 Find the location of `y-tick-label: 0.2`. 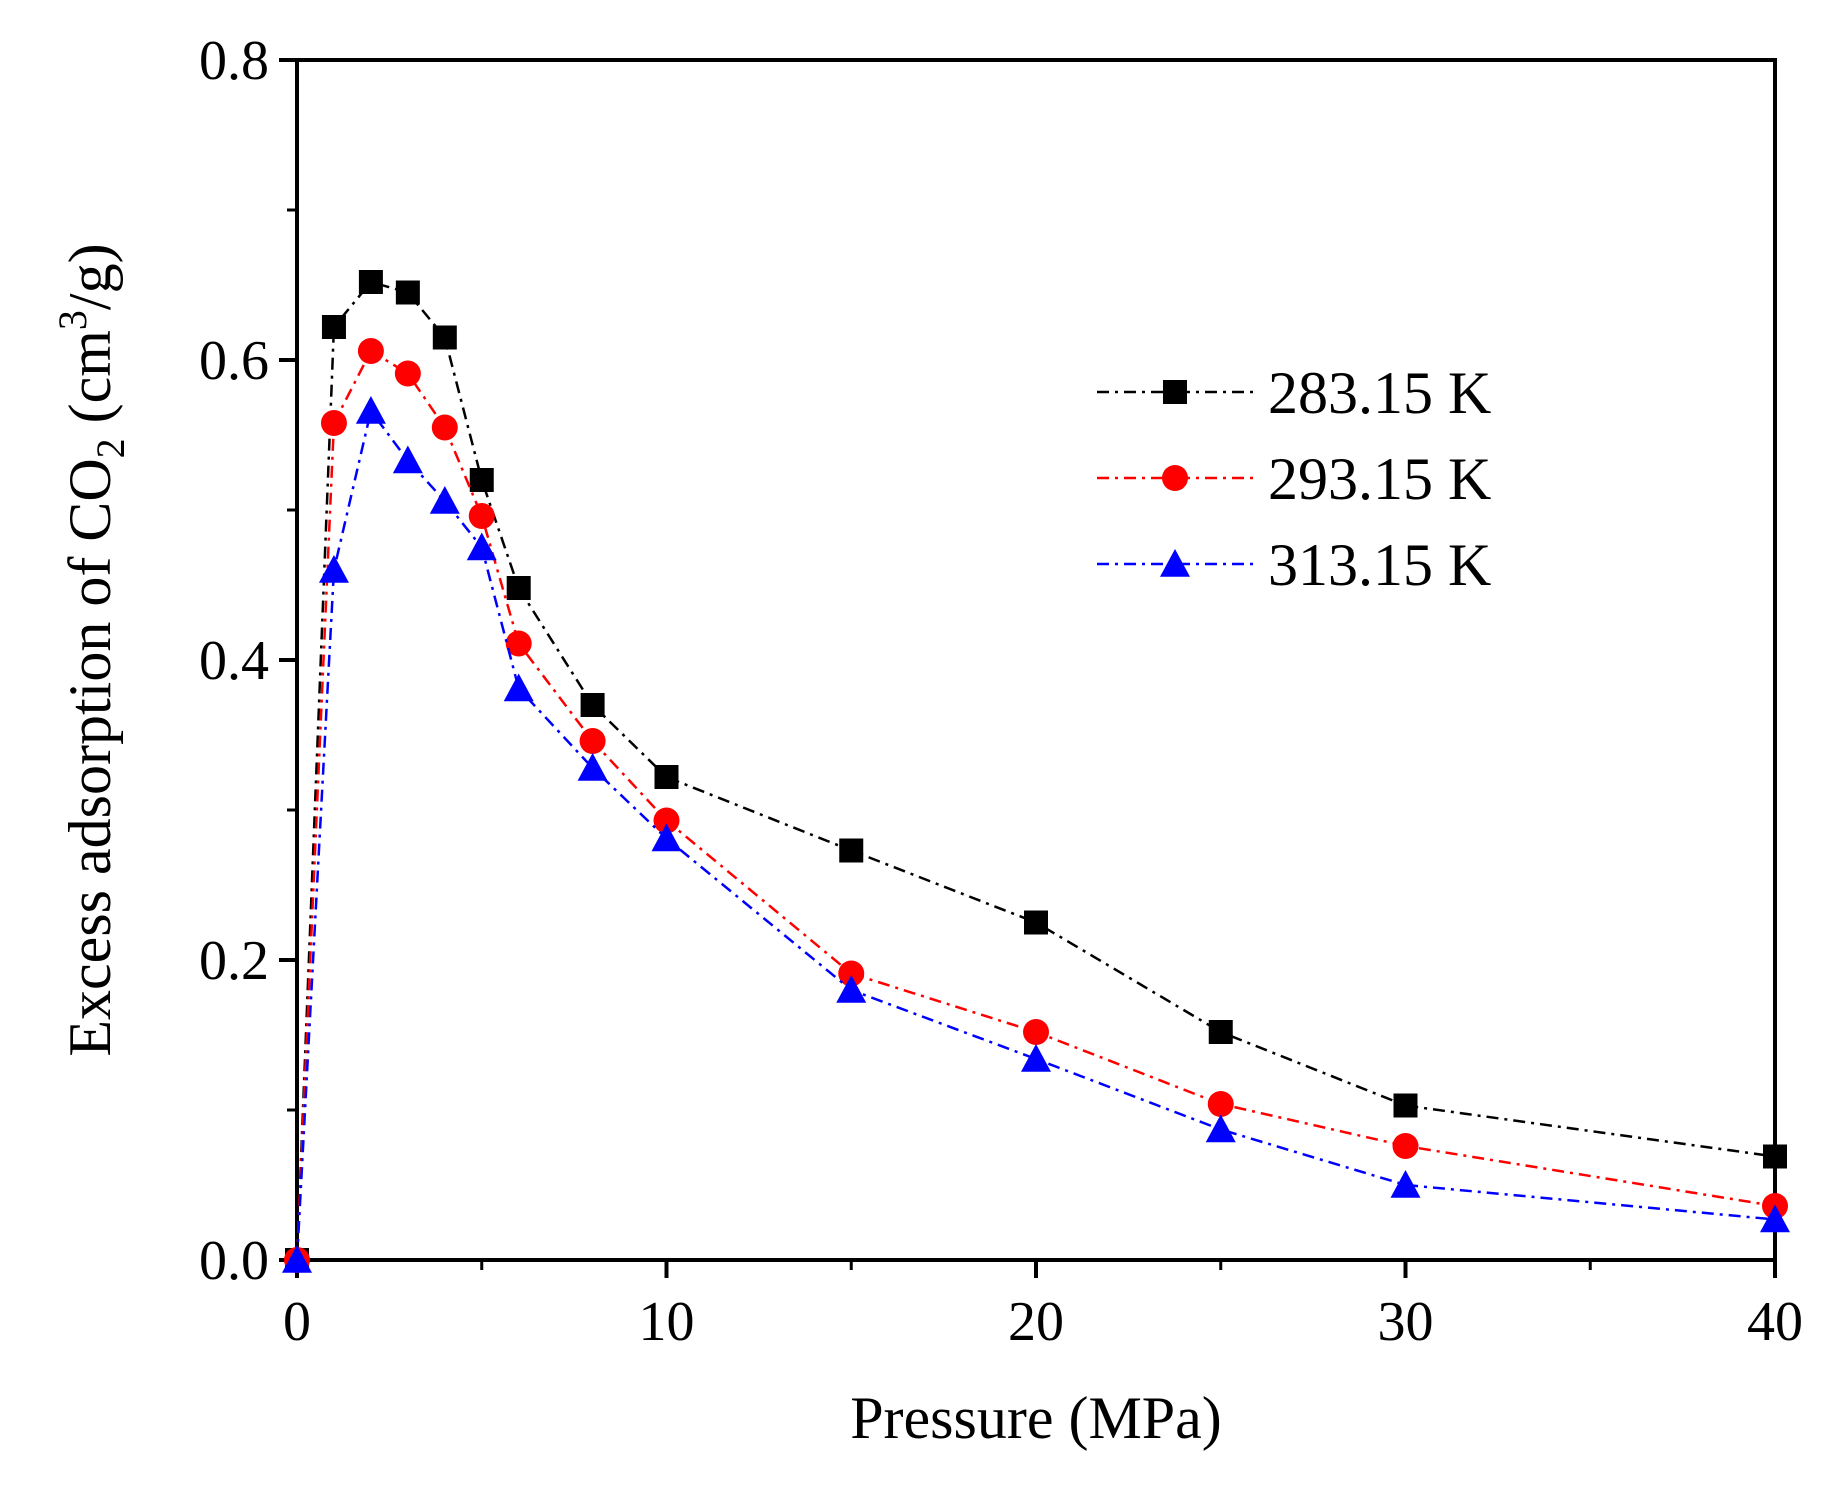

y-tick-label: 0.2 is located at coordinates (234, 961).